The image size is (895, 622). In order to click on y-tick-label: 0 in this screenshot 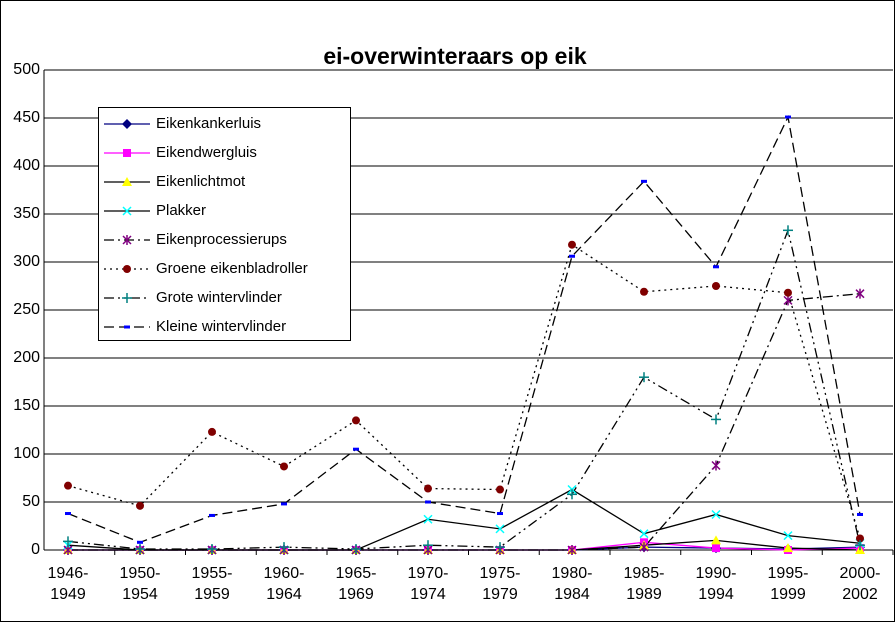, I will do `click(35, 549)`.